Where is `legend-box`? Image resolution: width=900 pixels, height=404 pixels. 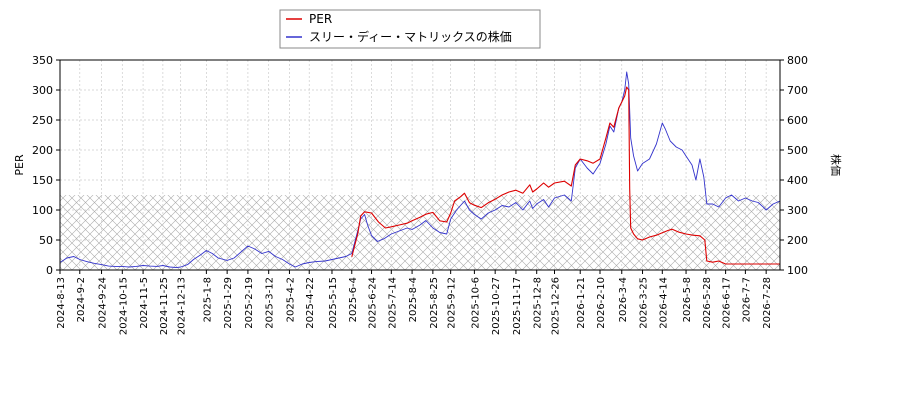 legend-box is located at coordinates (410, 29).